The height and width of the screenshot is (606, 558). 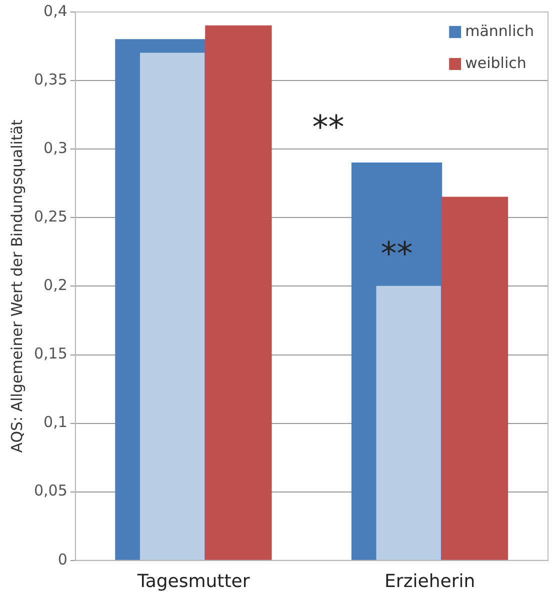 What do you see at coordinates (51, 79) in the screenshot?
I see `y-tick-label: 0,35` at bounding box center [51, 79].